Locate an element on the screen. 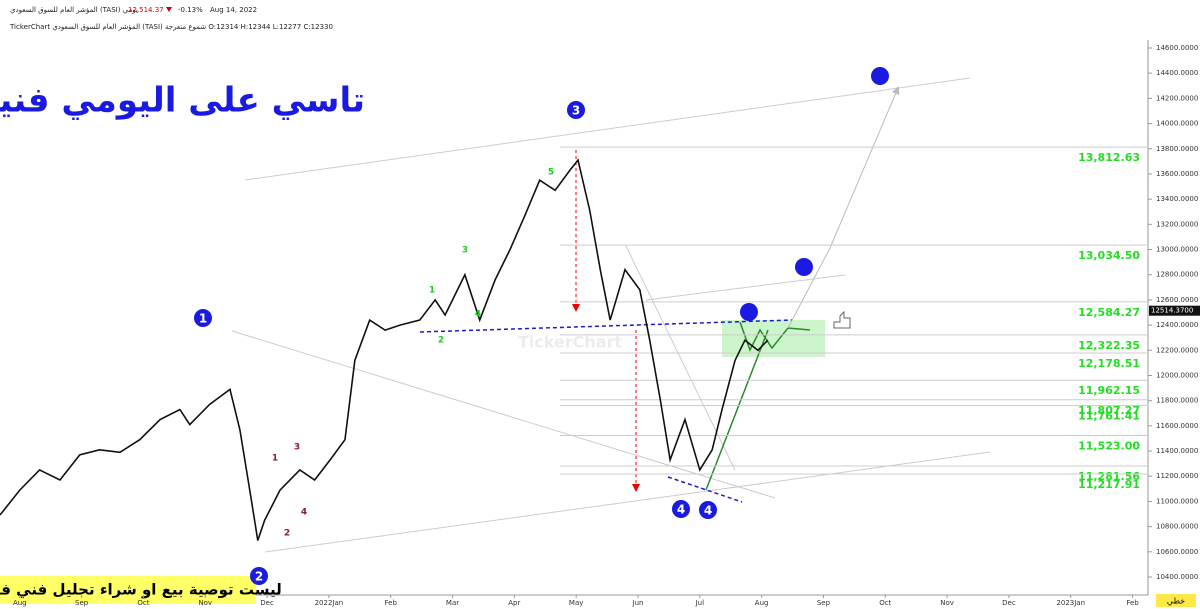 This screenshot has height=609, width=1200. level-label: 12,322.35 is located at coordinates (1109, 345).